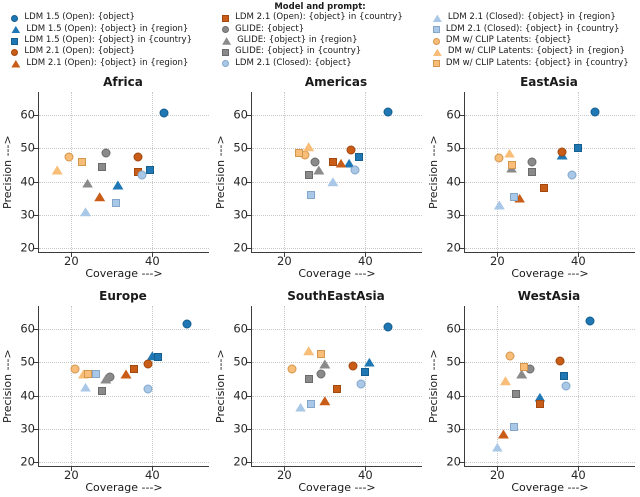 Image resolution: width=640 pixels, height=497 pixels. What do you see at coordinates (27, 114) in the screenshot?
I see `y-tick-label: 60` at bounding box center [27, 114].